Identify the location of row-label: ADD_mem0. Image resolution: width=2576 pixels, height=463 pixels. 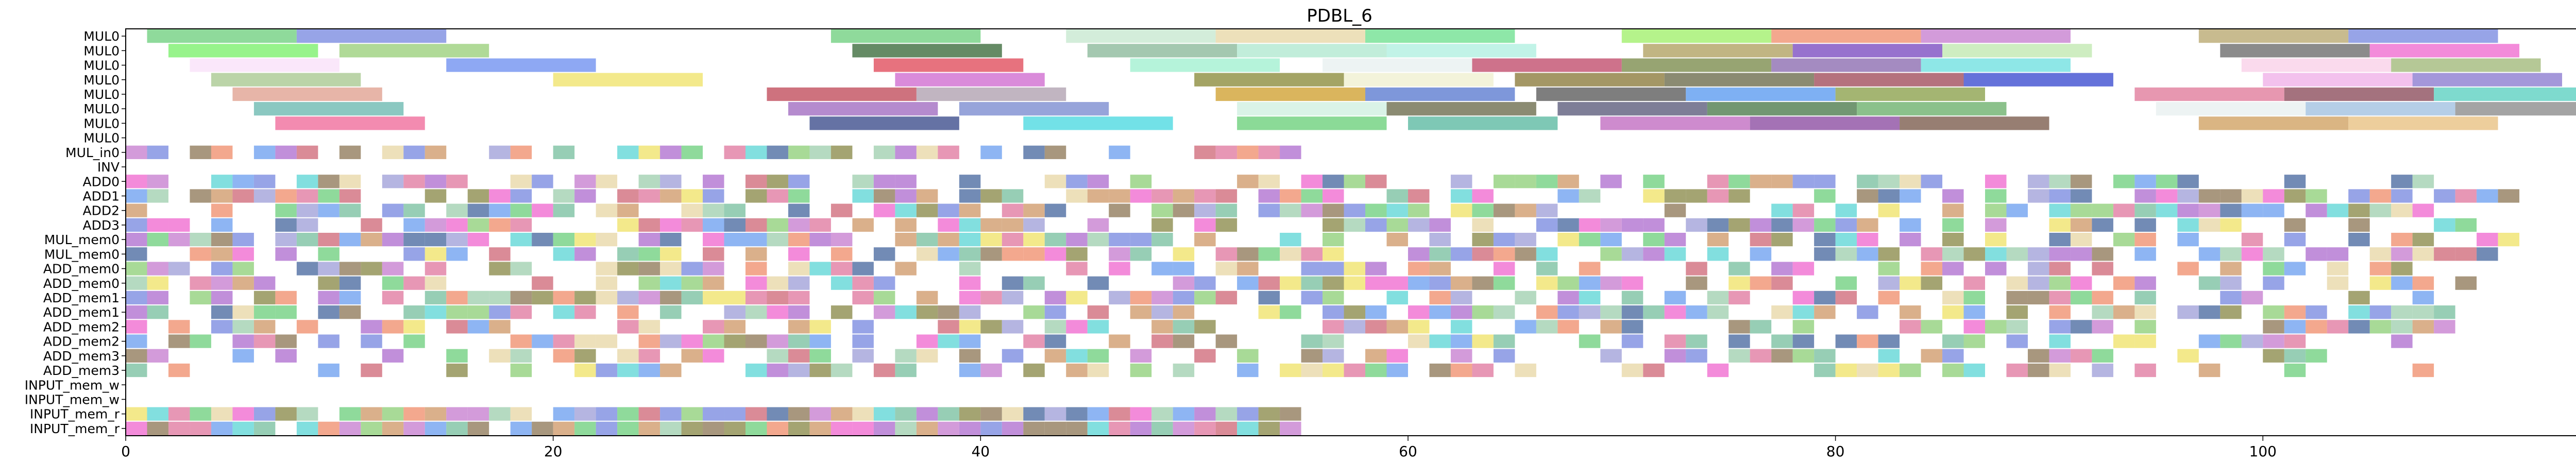
(81, 284).